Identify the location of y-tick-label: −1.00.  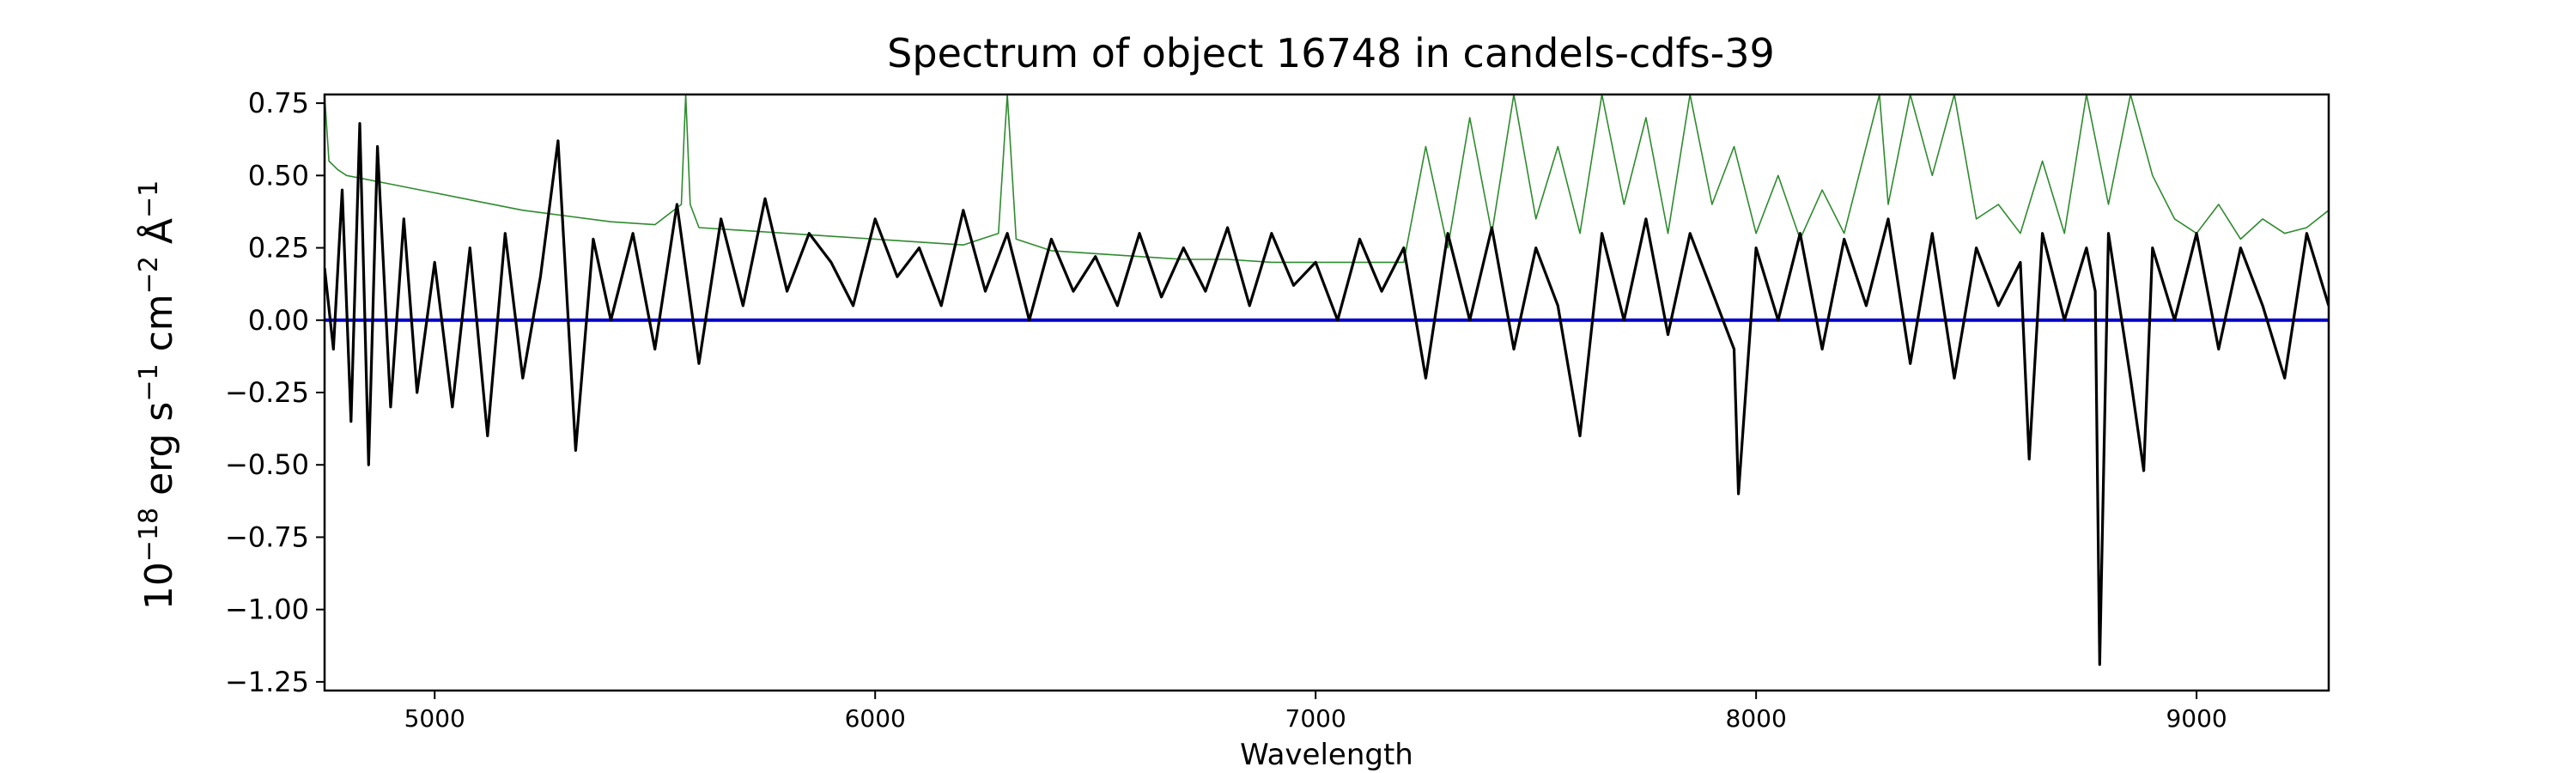
(267, 609).